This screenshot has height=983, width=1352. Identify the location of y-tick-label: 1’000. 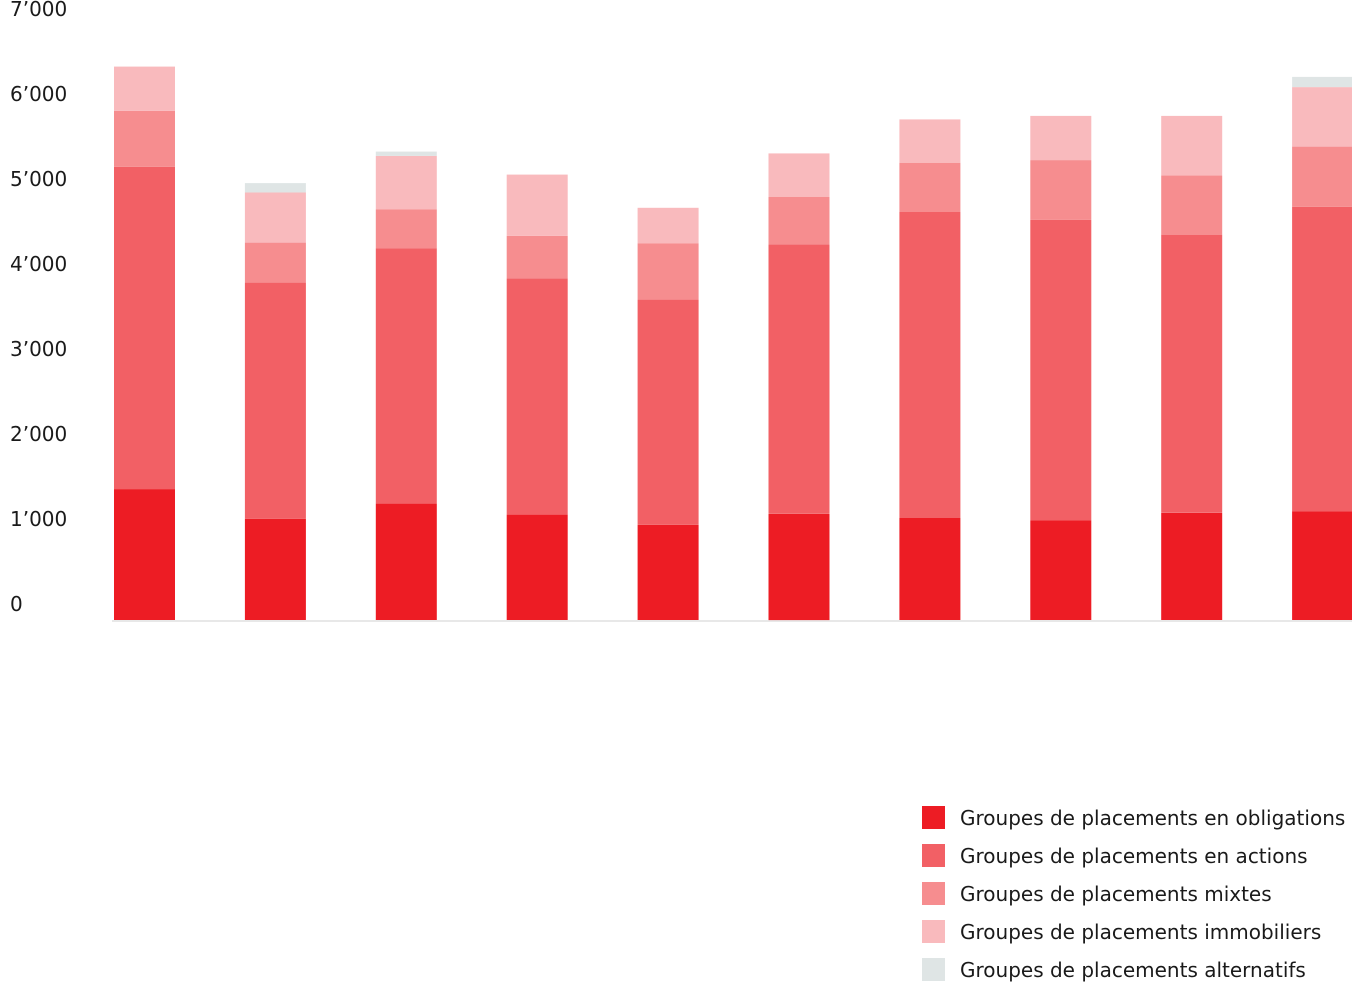
(38, 519).